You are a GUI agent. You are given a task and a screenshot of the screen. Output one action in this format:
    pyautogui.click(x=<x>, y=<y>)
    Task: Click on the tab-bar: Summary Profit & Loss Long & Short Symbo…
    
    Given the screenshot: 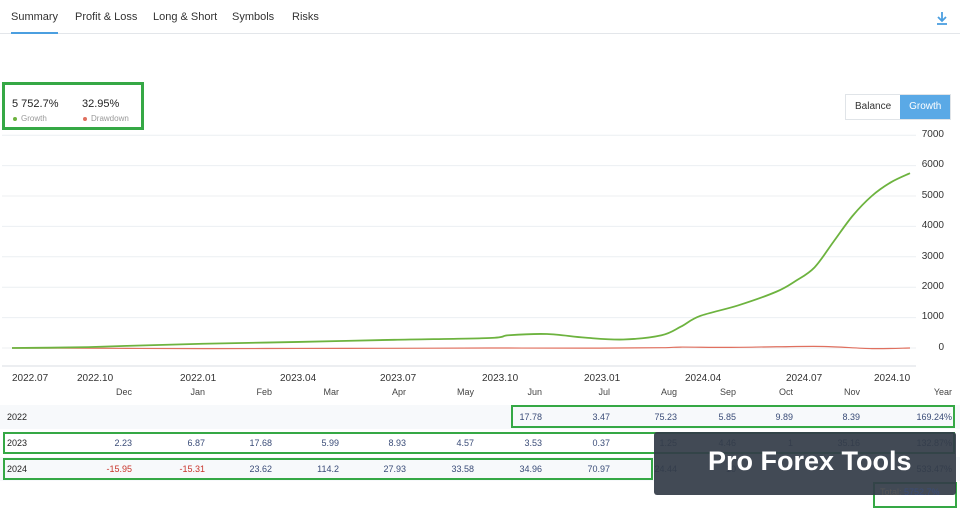 What is the action you would take?
    pyautogui.click(x=480, y=17)
    